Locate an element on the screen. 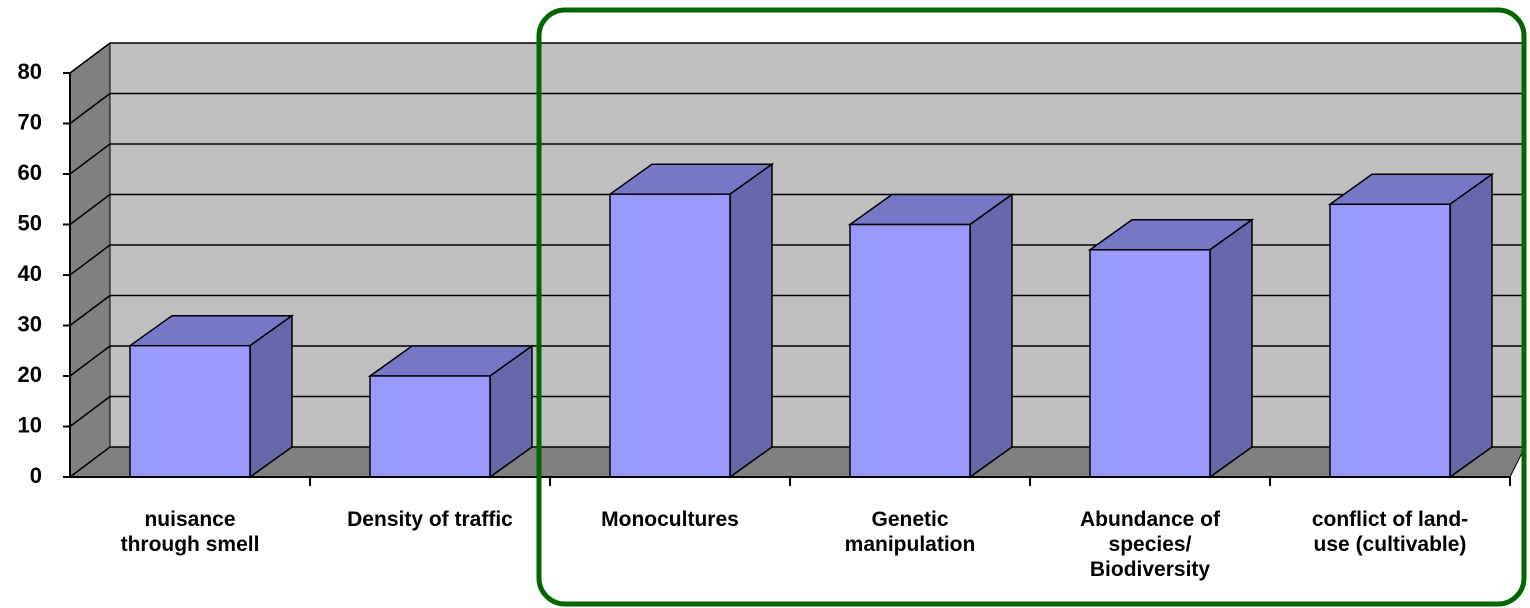 The height and width of the screenshot is (608, 1530). x-tick-label: nuisance through smell is located at coordinates (190, 532).